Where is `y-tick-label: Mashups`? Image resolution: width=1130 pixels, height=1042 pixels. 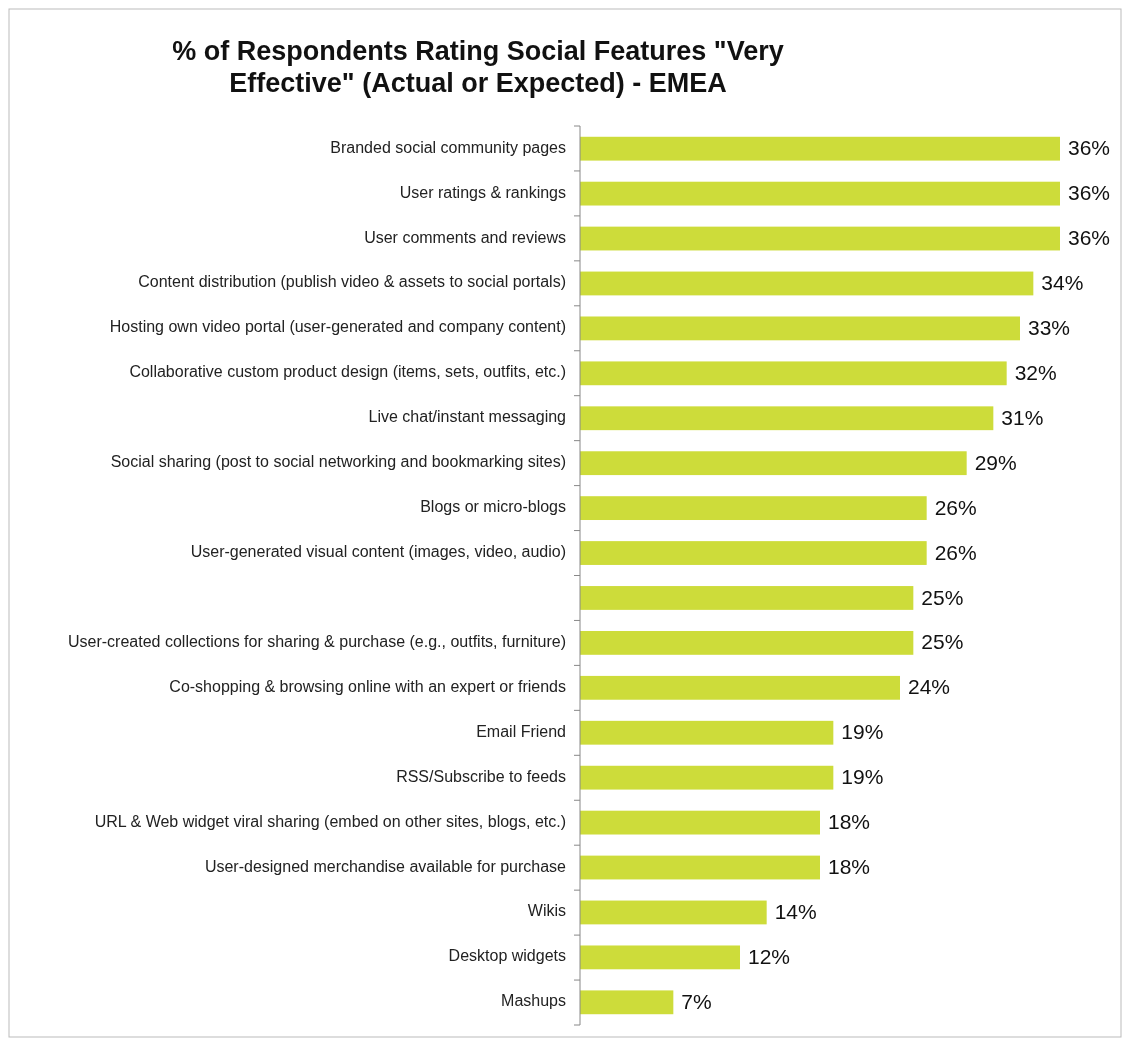
y-tick-label: Mashups is located at coordinates (533, 1001).